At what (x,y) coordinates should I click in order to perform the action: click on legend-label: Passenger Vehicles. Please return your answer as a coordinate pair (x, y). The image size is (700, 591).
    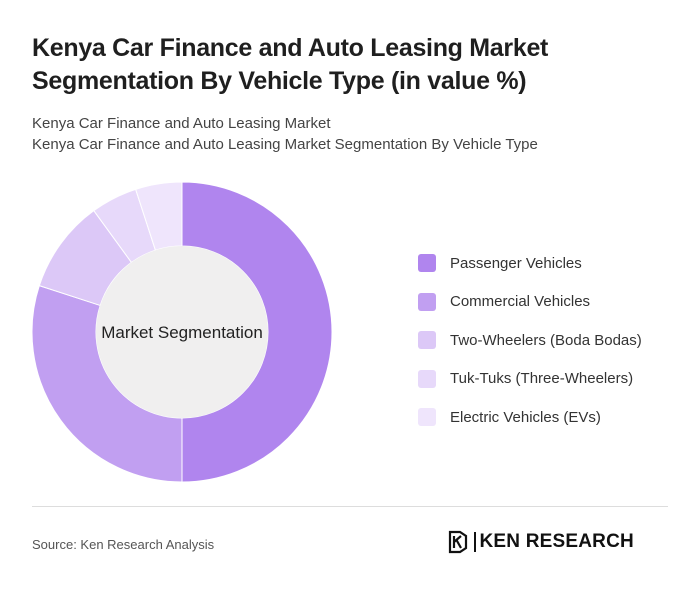
    Looking at the image, I should click on (516, 263).